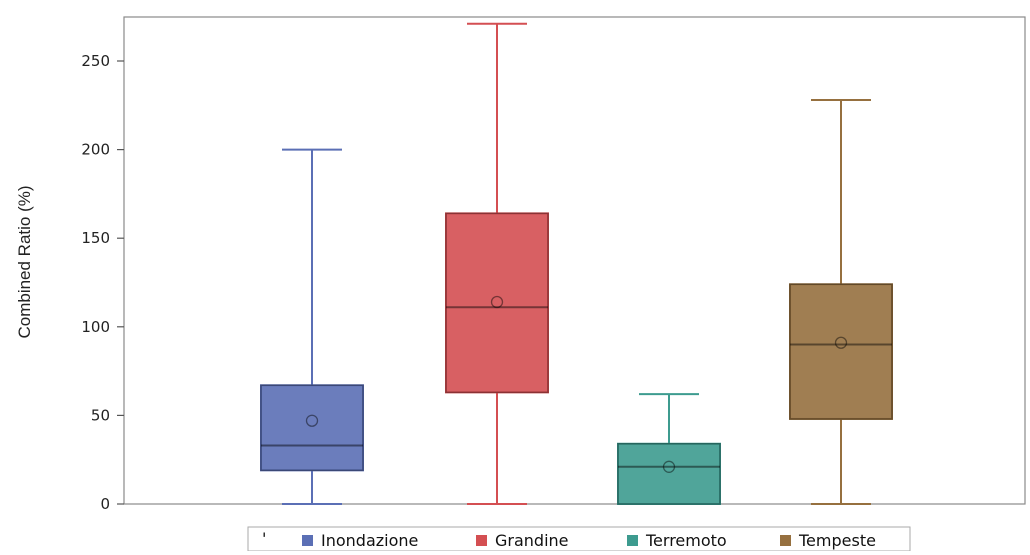 The height and width of the screenshot is (555, 1030). I want to click on legend-frame, so click(579, 539).